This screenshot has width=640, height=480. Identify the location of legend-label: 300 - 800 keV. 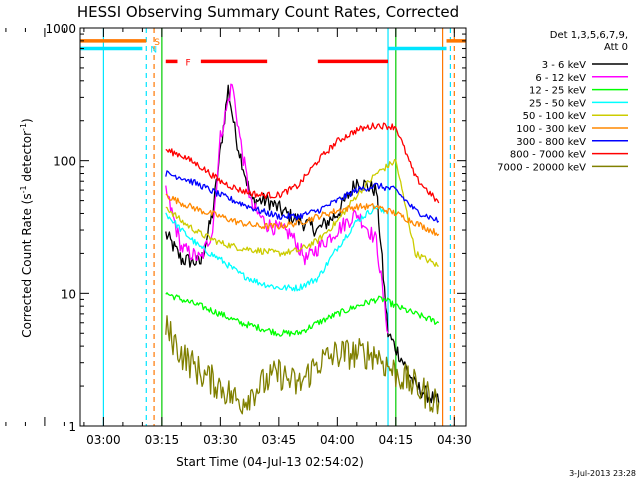
(551, 142).